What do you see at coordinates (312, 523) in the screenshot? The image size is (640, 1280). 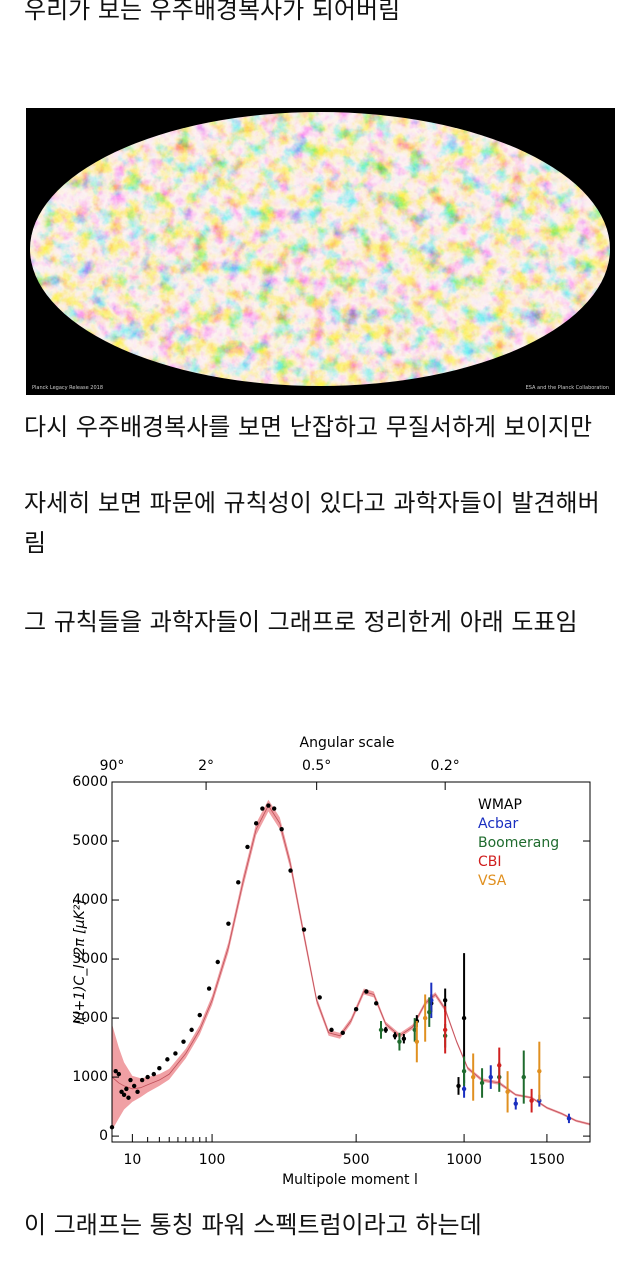 I see `paragraph: 자세히 보면 파문에 규칙성이 있다고 과학자들이 발견해버림` at bounding box center [312, 523].